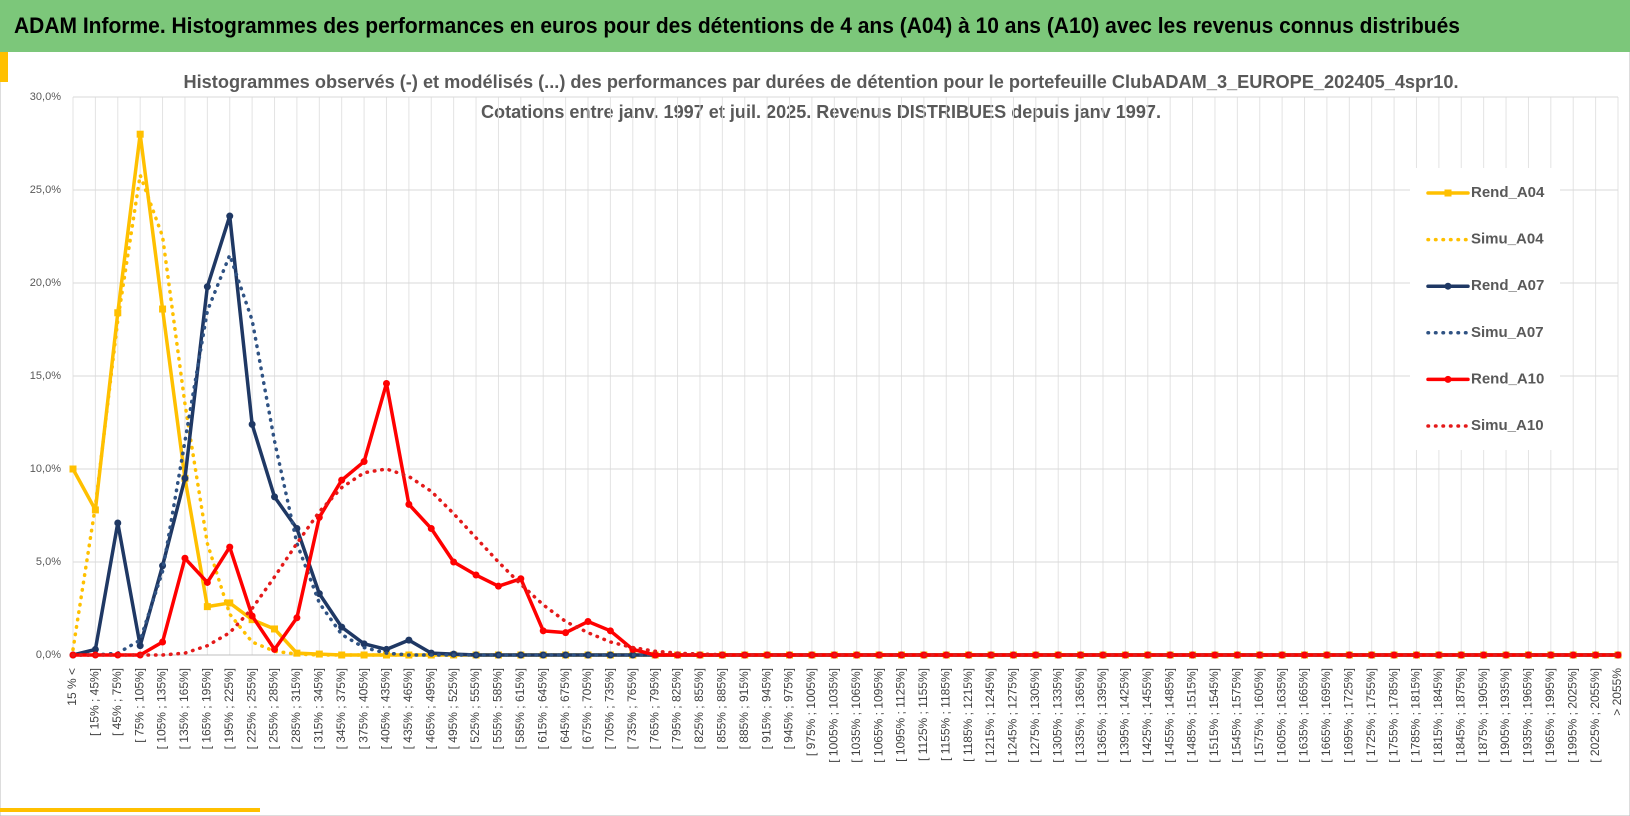 Image resolution: width=1630 pixels, height=816 pixels. Describe the element at coordinates (1507, 239) in the screenshot. I see `legend-label: Simu_A04` at that location.